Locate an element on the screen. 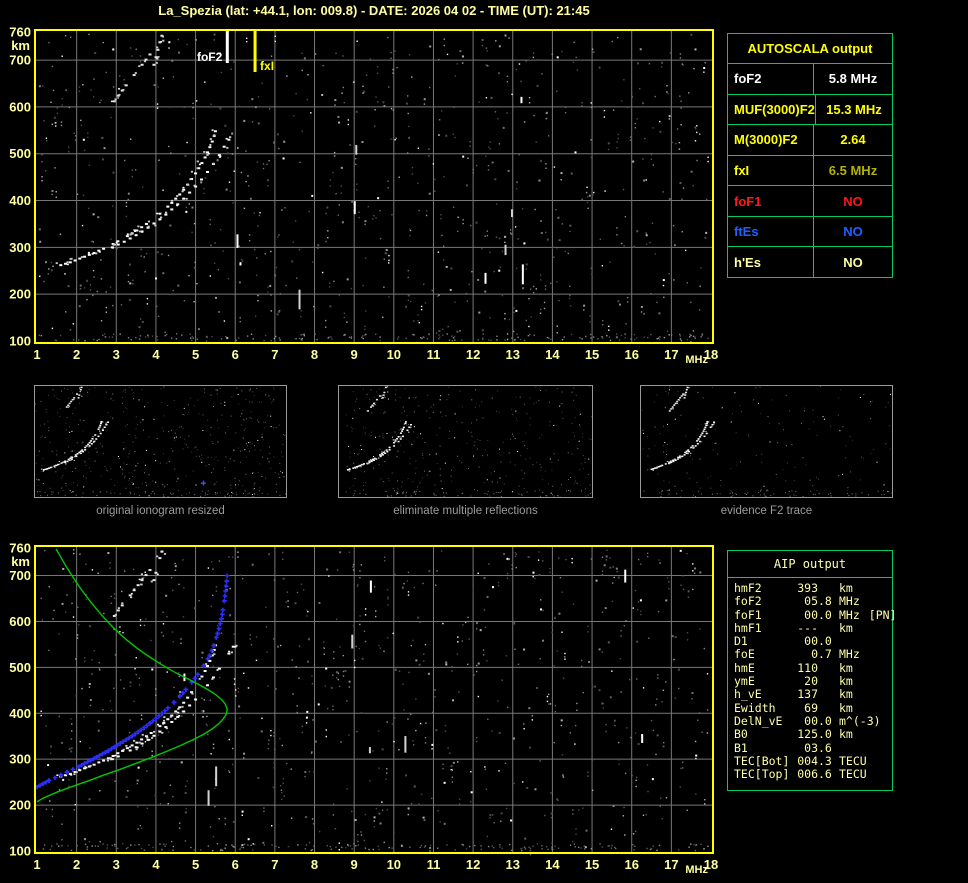  series-second-hop-echo is located at coordinates (137, 68).